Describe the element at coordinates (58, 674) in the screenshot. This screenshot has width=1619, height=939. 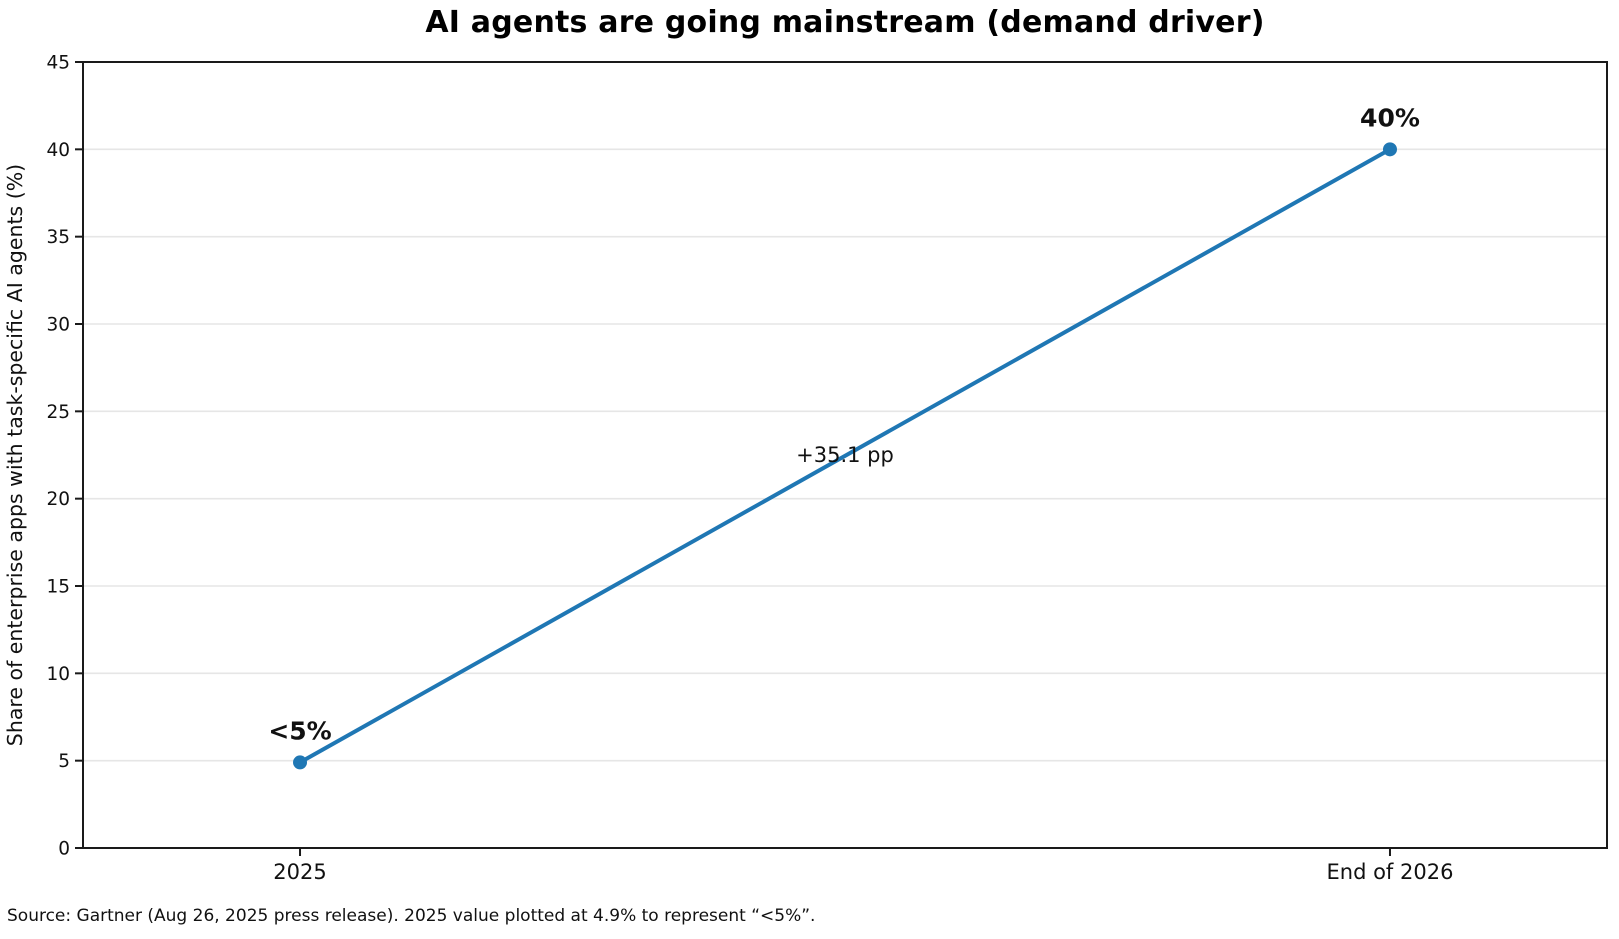
I see `y-tick-label: 10` at that location.